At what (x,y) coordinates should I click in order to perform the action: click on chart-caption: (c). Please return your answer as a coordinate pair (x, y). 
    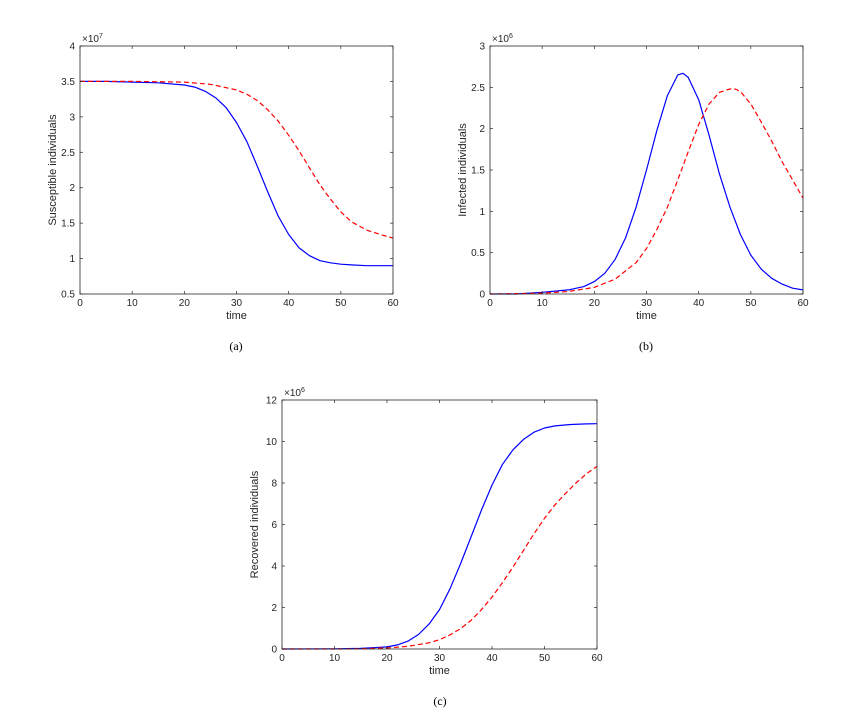
    Looking at the image, I should click on (439, 701).